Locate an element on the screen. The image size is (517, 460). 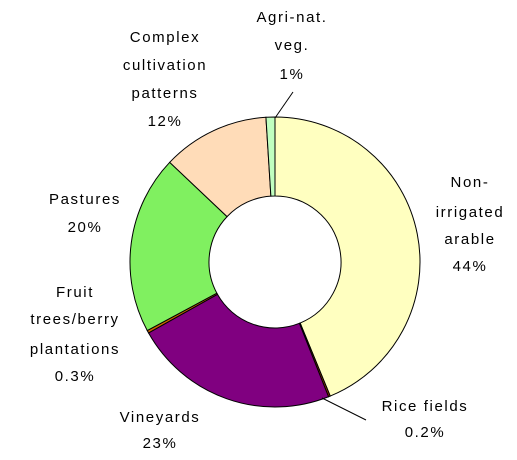
slice-label: trees/berry is located at coordinates (74, 319).